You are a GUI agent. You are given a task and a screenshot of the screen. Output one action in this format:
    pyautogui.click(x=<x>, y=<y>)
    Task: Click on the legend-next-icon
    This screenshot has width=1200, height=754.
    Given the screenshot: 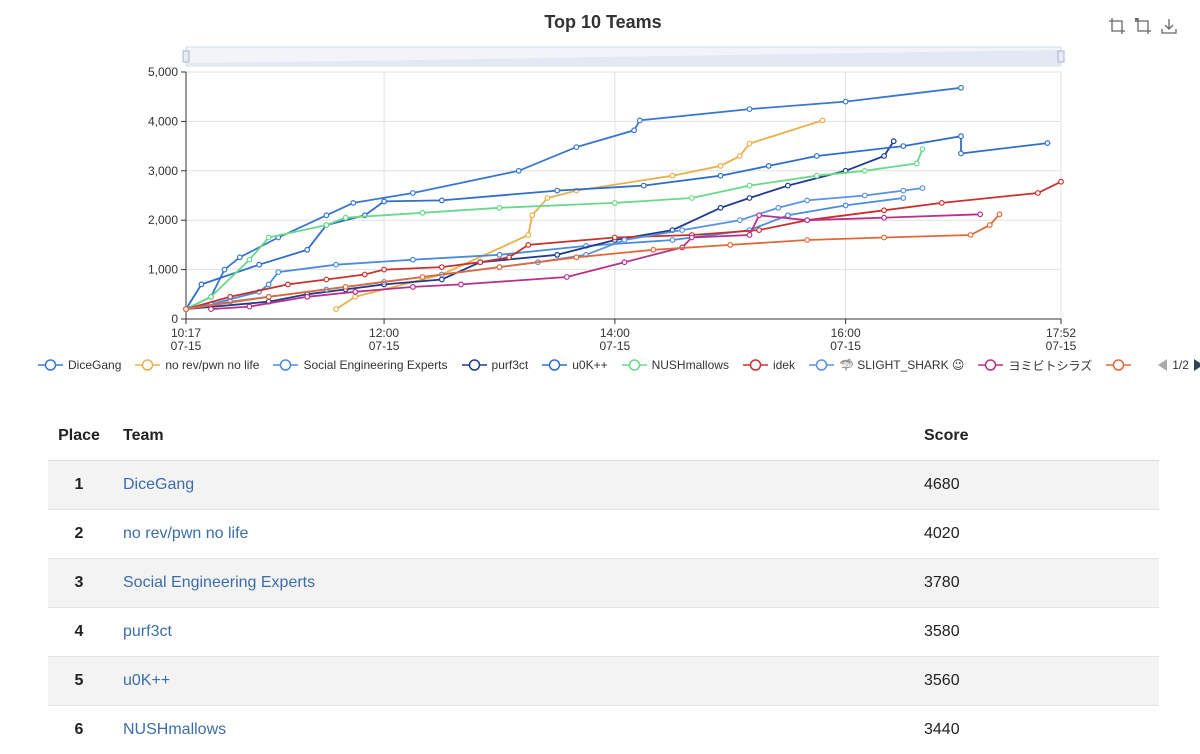 What is the action you would take?
    pyautogui.click(x=1196, y=365)
    